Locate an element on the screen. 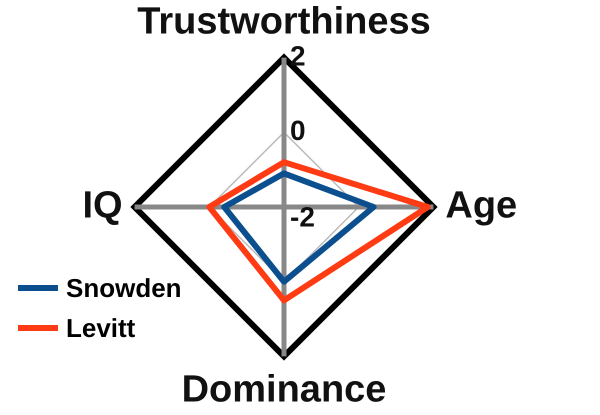 Image resolution: width=600 pixels, height=415 pixels. spoke-label: Age is located at coordinates (481, 205).